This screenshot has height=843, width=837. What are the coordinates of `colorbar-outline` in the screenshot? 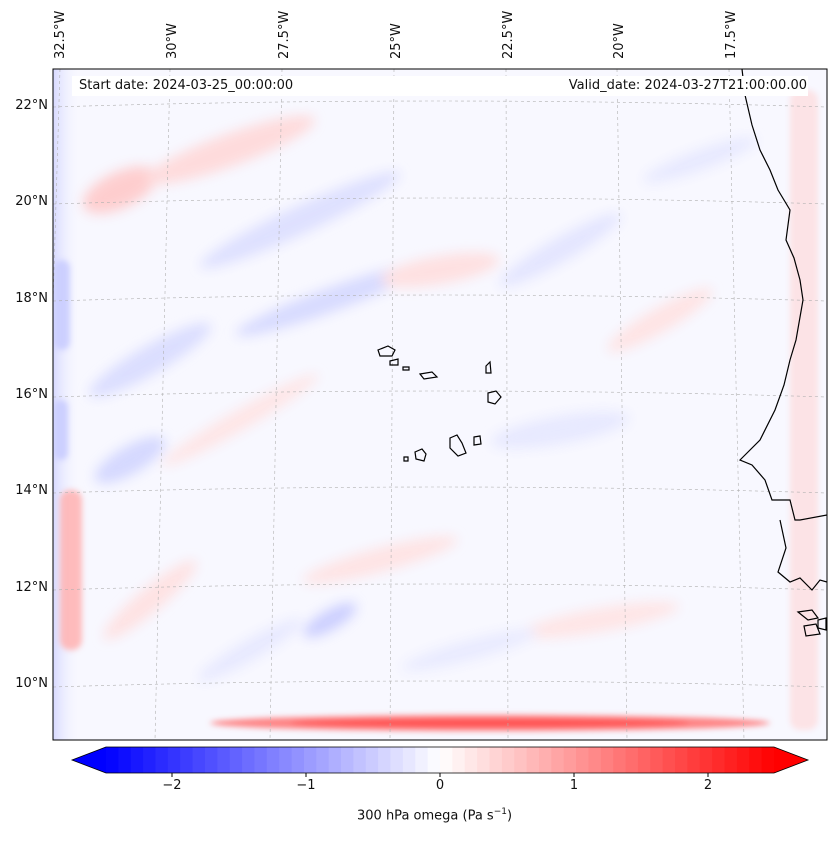 It's located at (440, 760).